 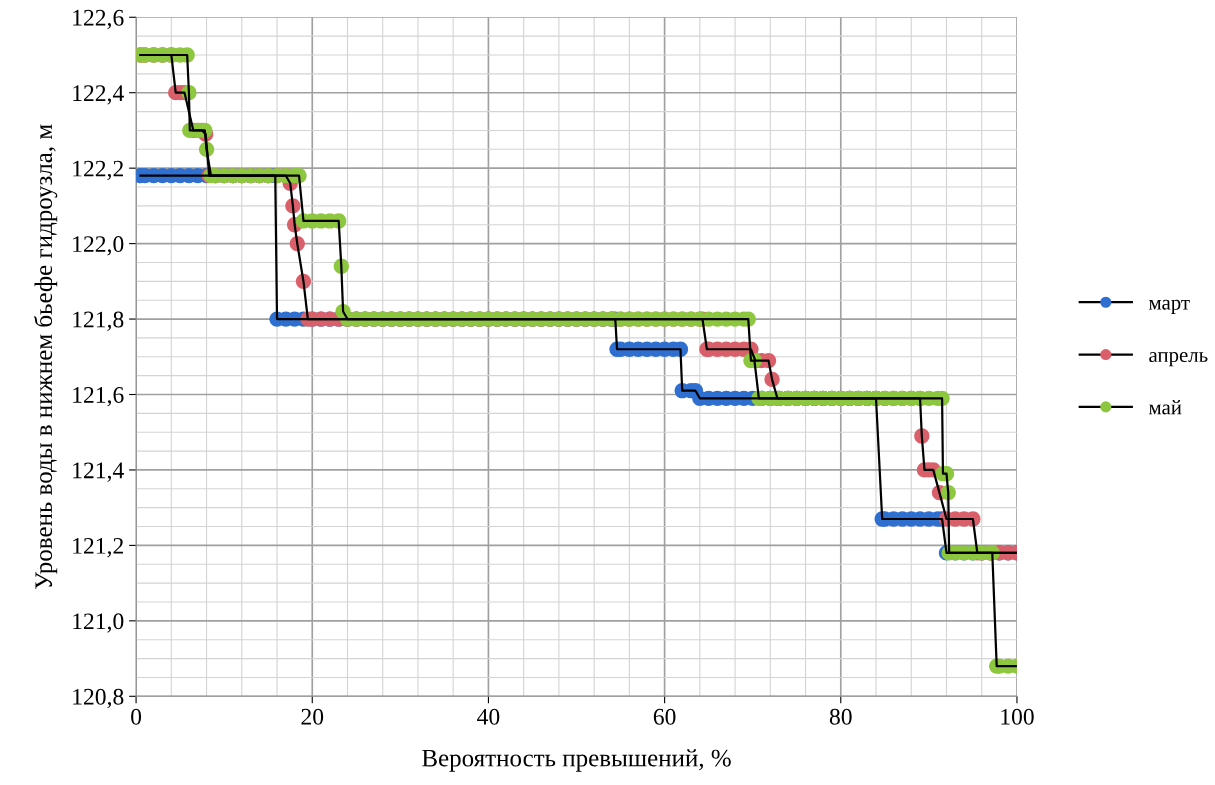 What do you see at coordinates (98, 246) in the screenshot?
I see `y-tick-label: 122,0` at bounding box center [98, 246].